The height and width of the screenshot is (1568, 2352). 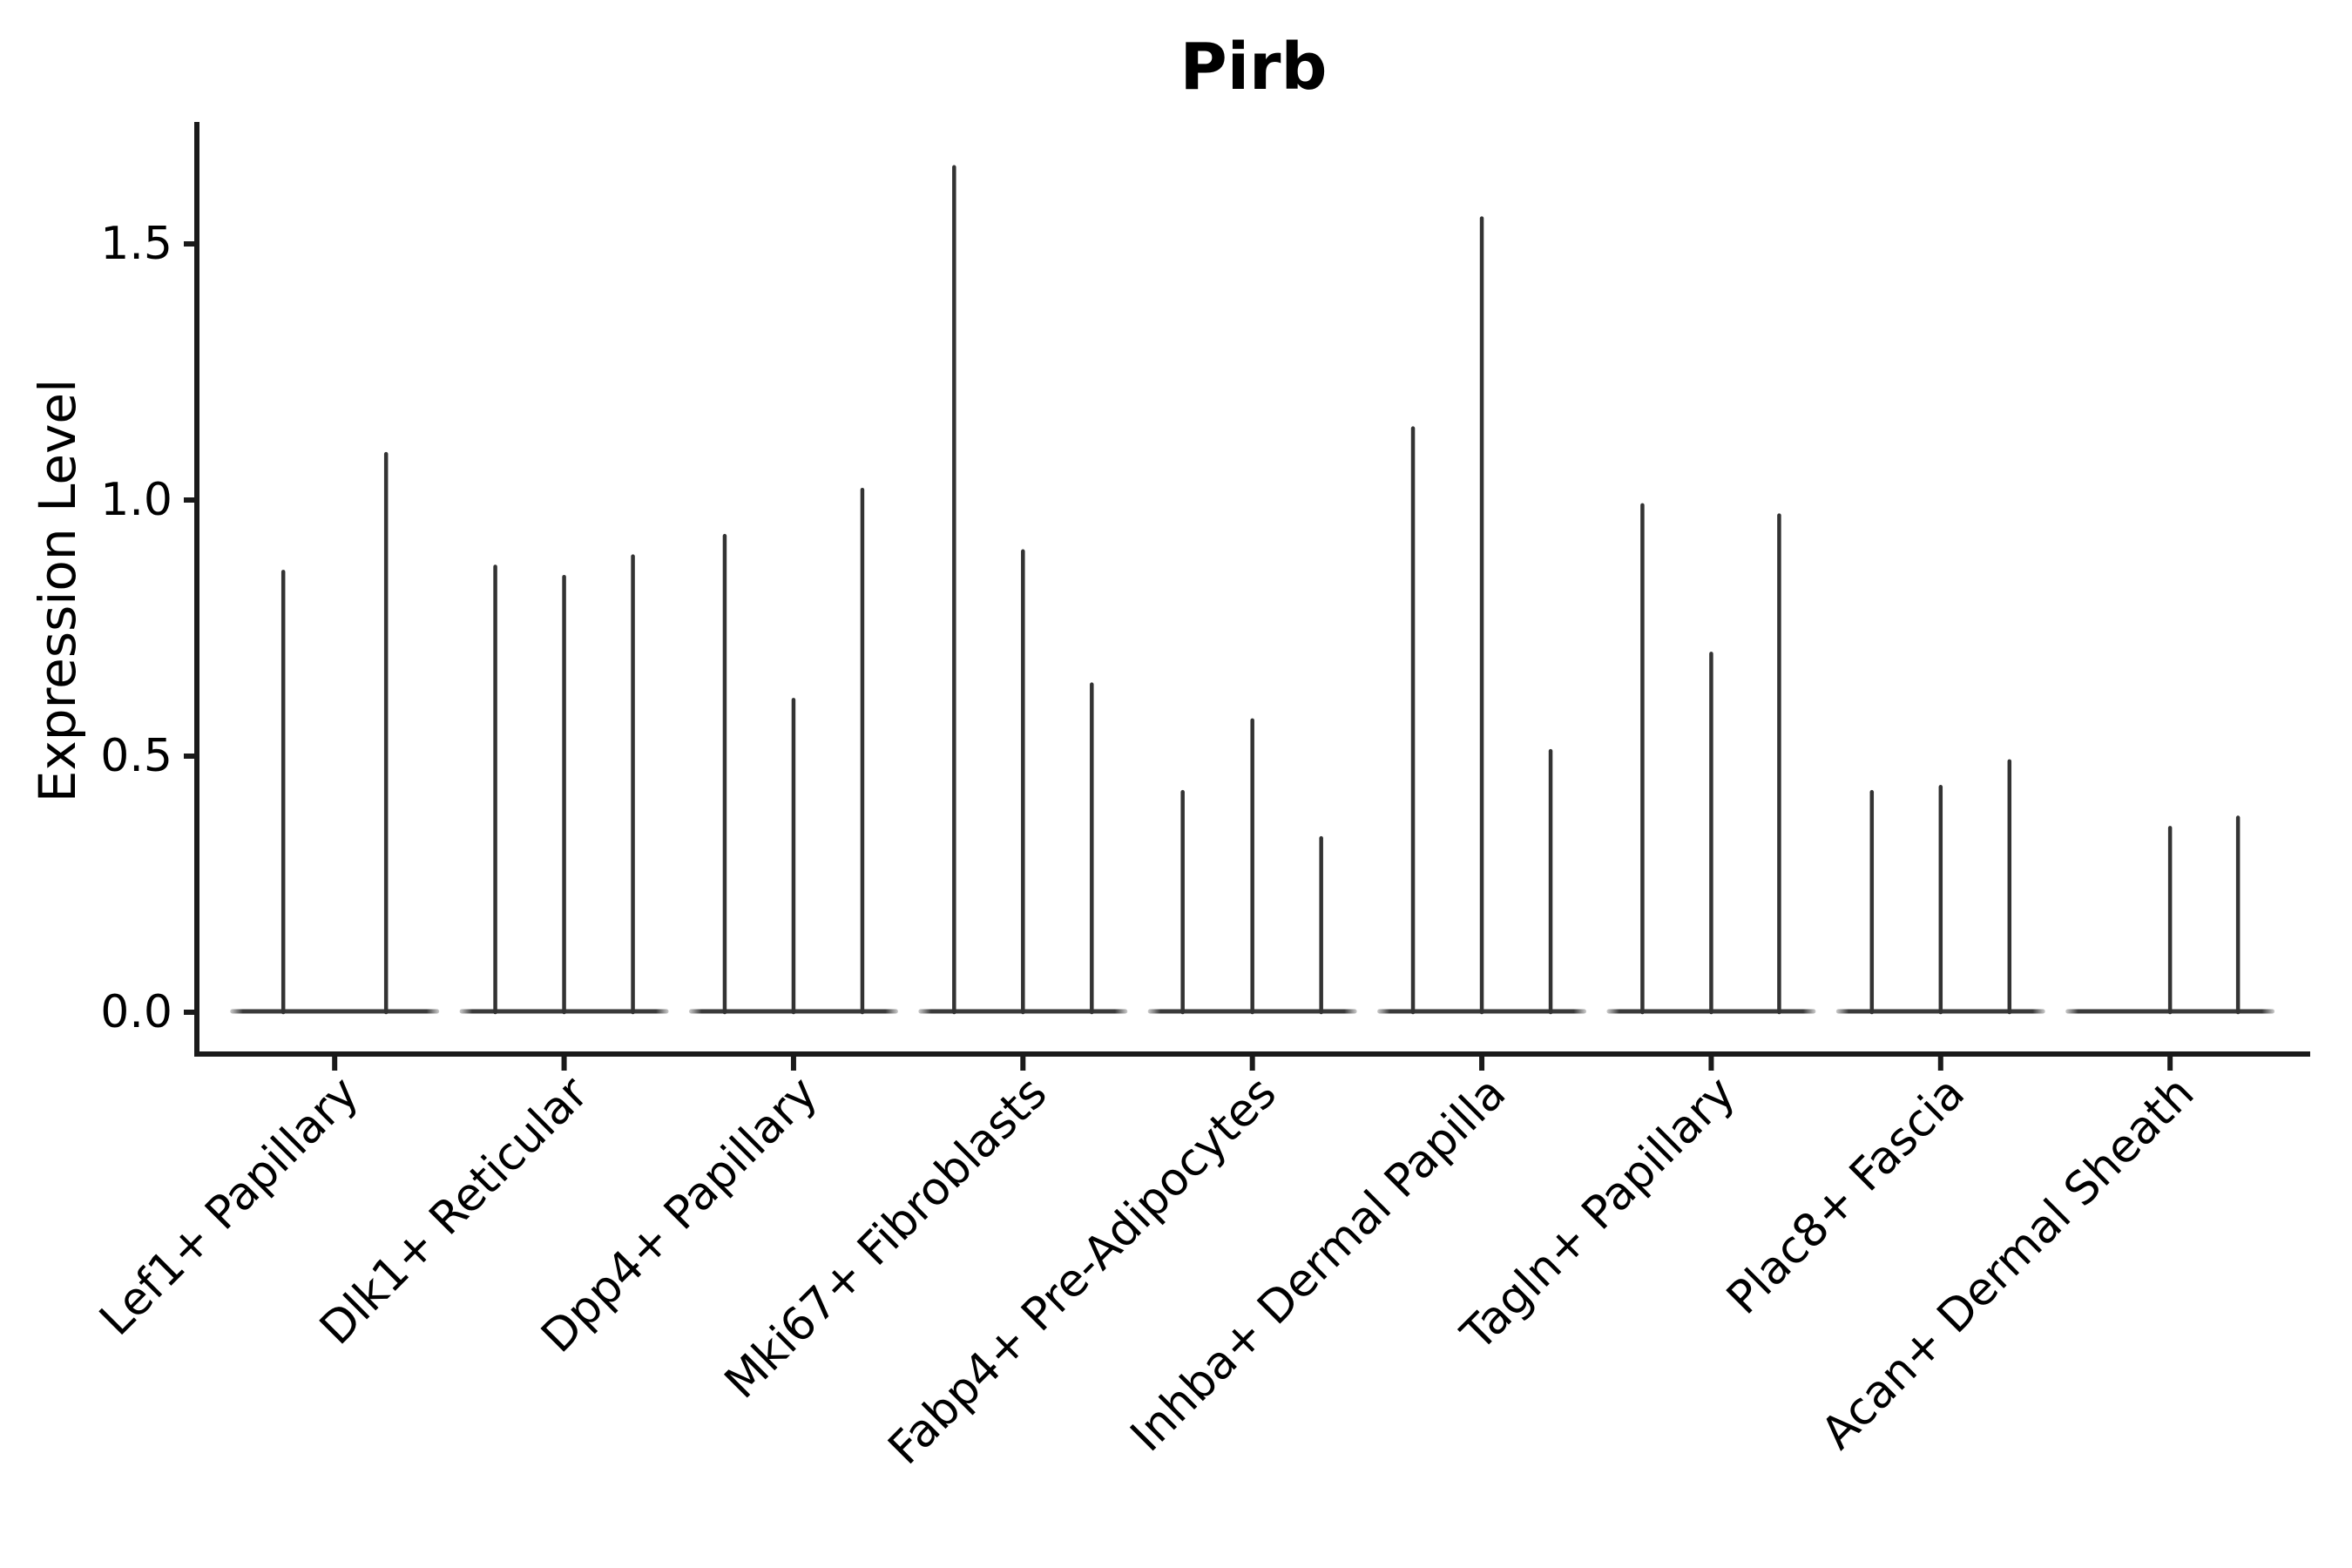 What do you see at coordinates (1253, 67) in the screenshot?
I see `chart-title: Pirb` at bounding box center [1253, 67].